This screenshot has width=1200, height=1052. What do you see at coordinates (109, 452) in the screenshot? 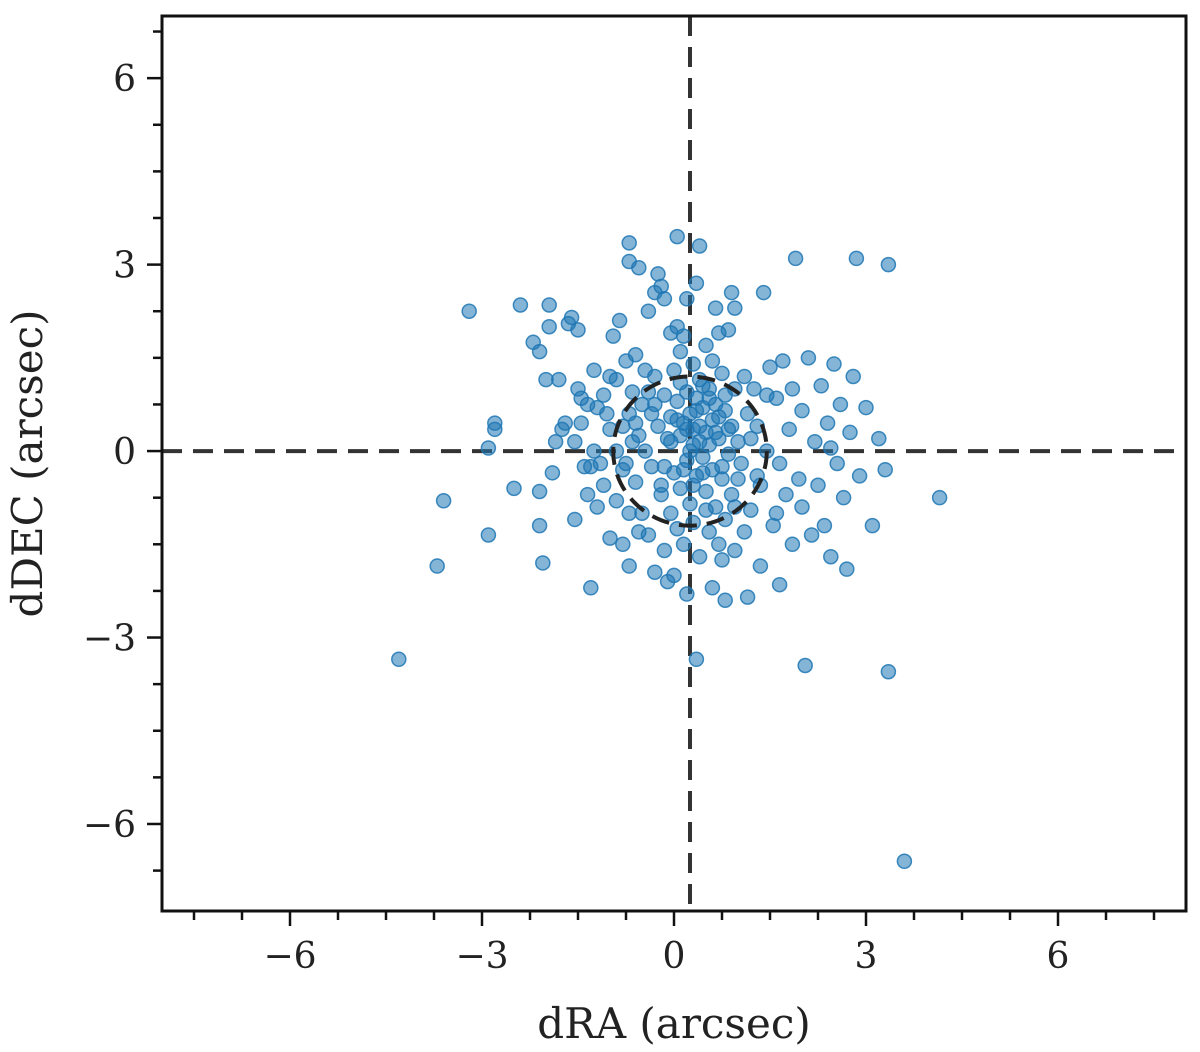
I see `y-tick-labels: −6 −3 0 3 6` at bounding box center [109, 452].